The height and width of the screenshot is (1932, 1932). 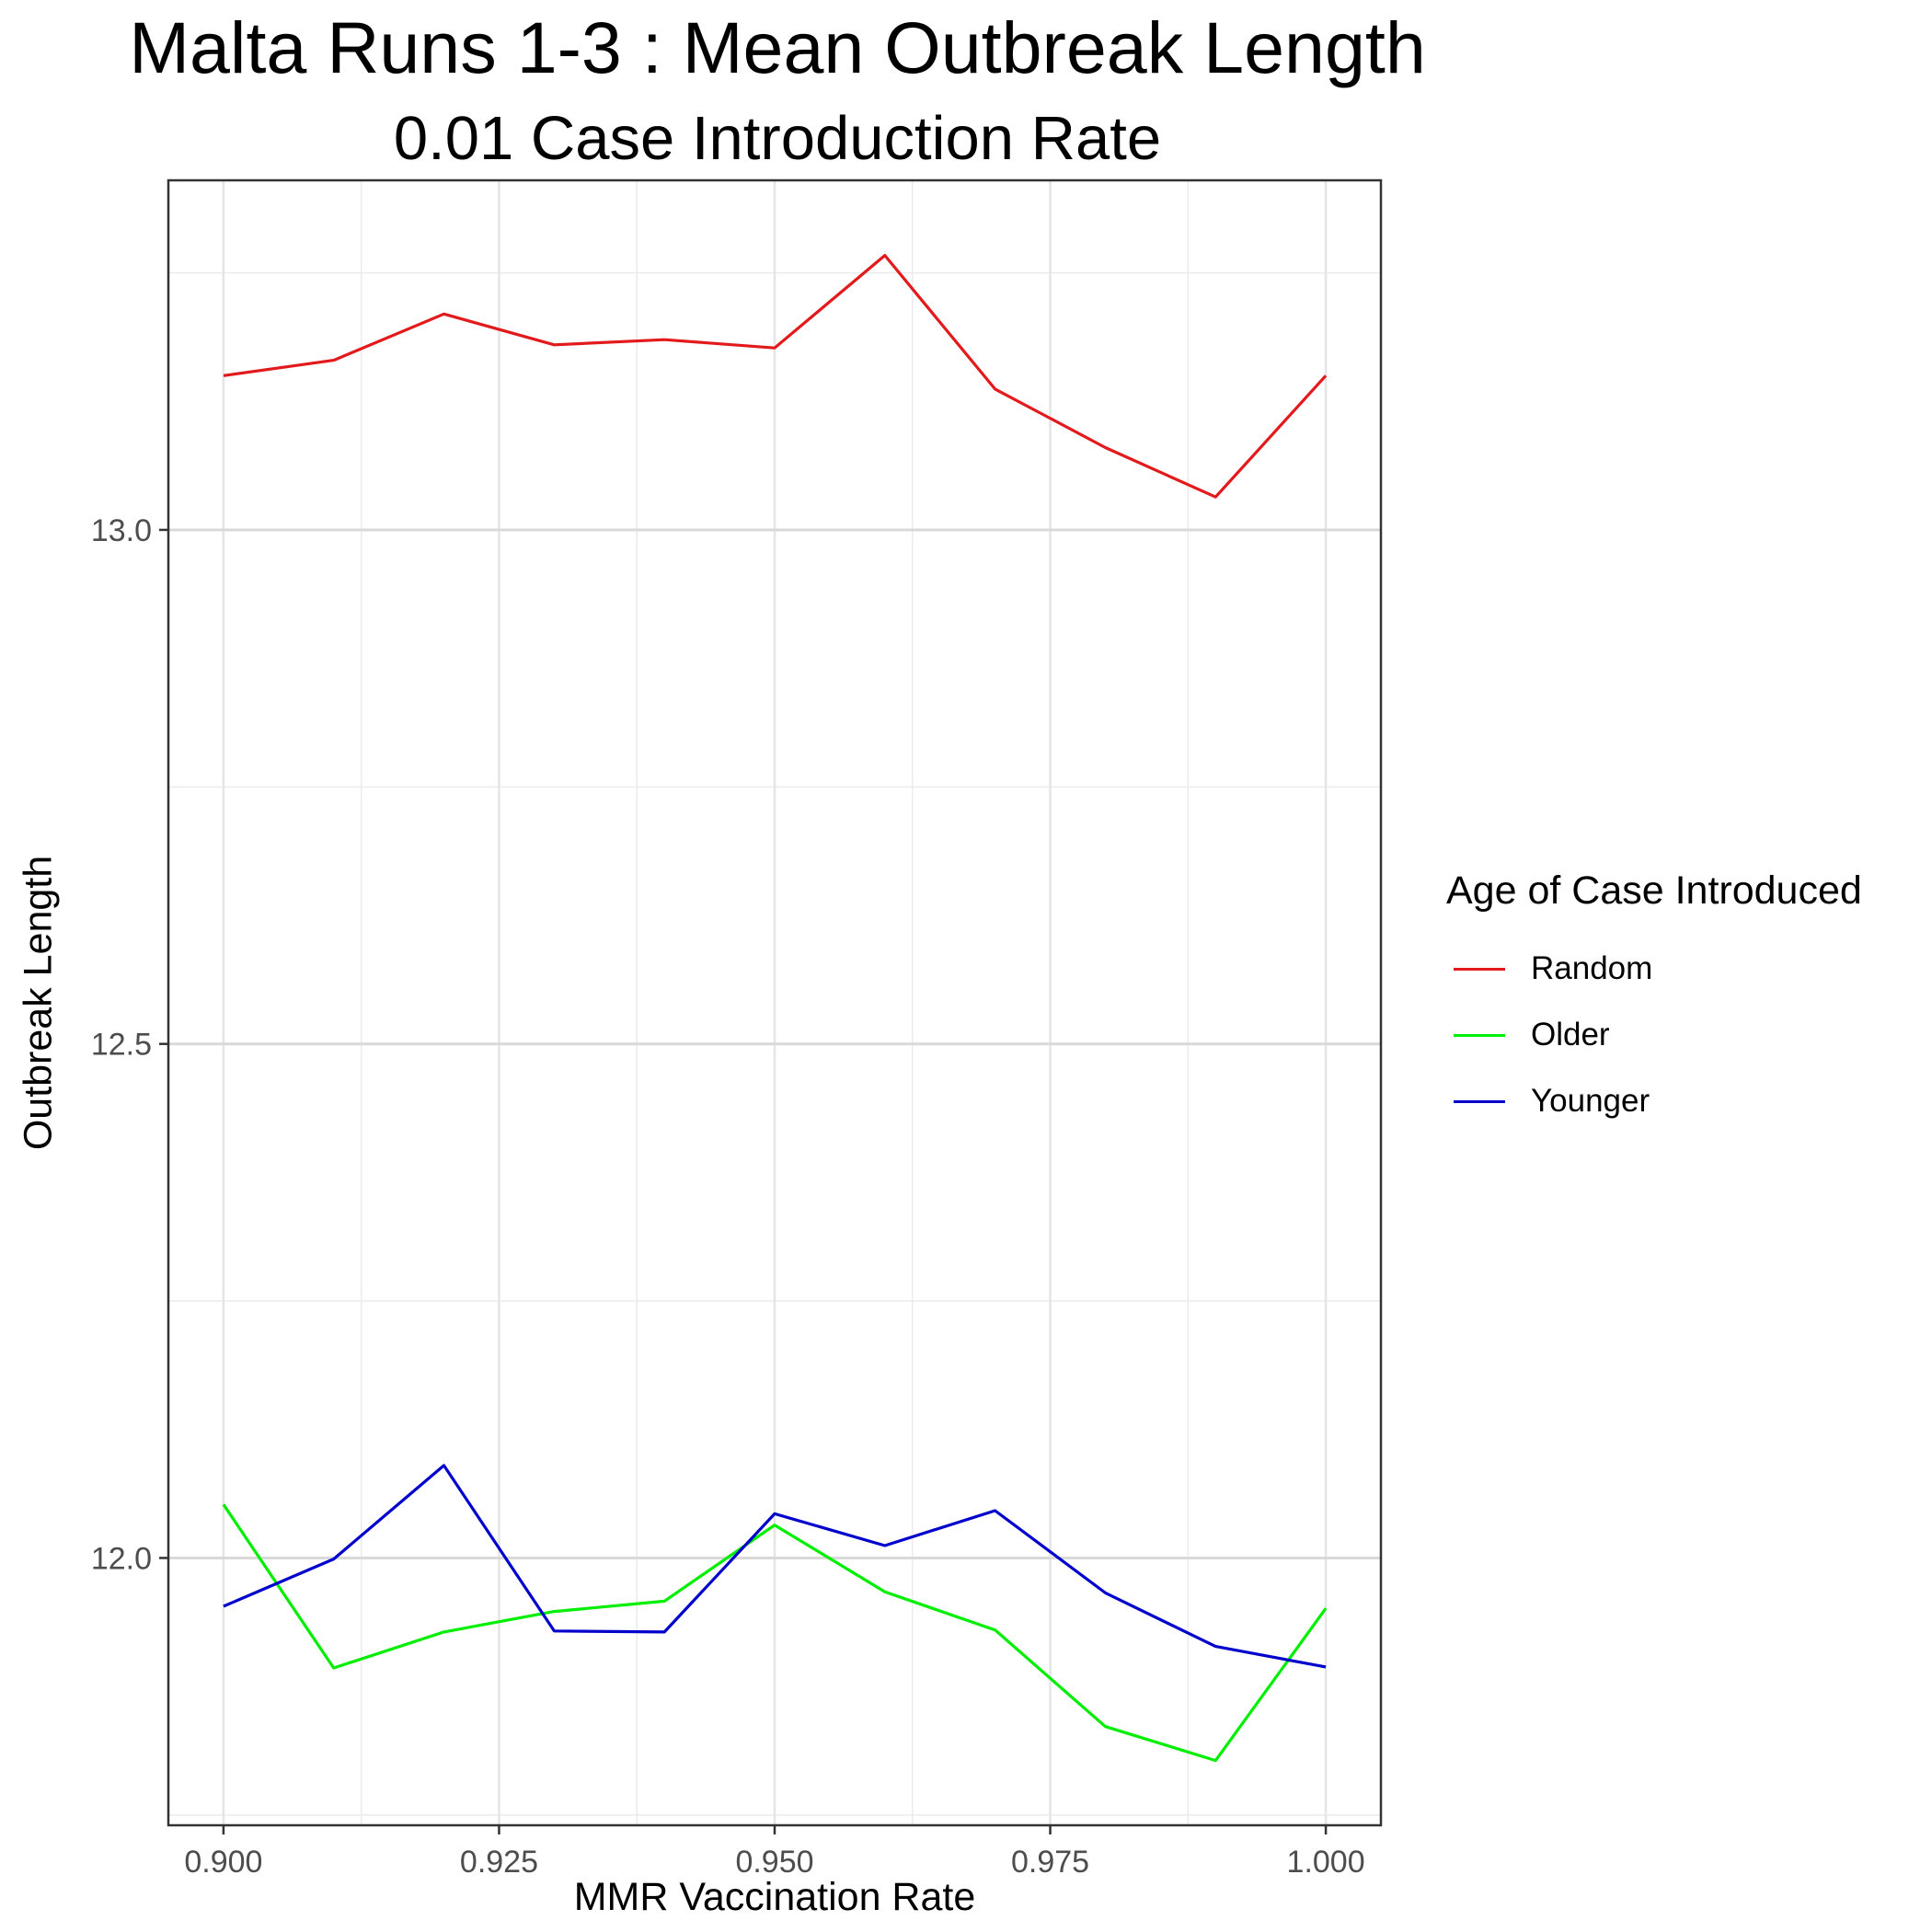 What do you see at coordinates (1479, 969) in the screenshot?
I see `legend-key-random` at bounding box center [1479, 969].